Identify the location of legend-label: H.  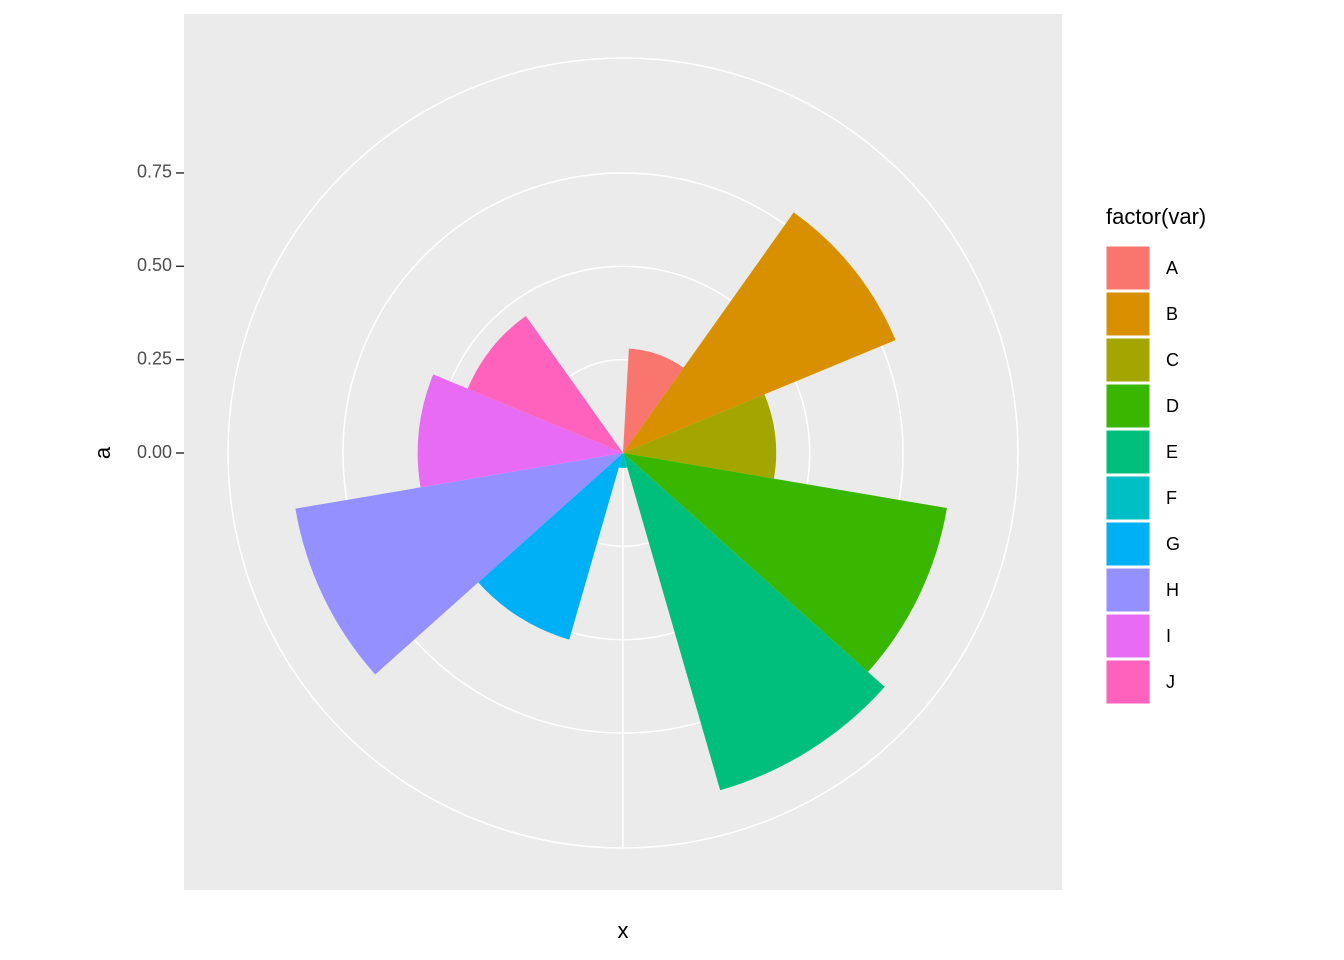
(1172, 590).